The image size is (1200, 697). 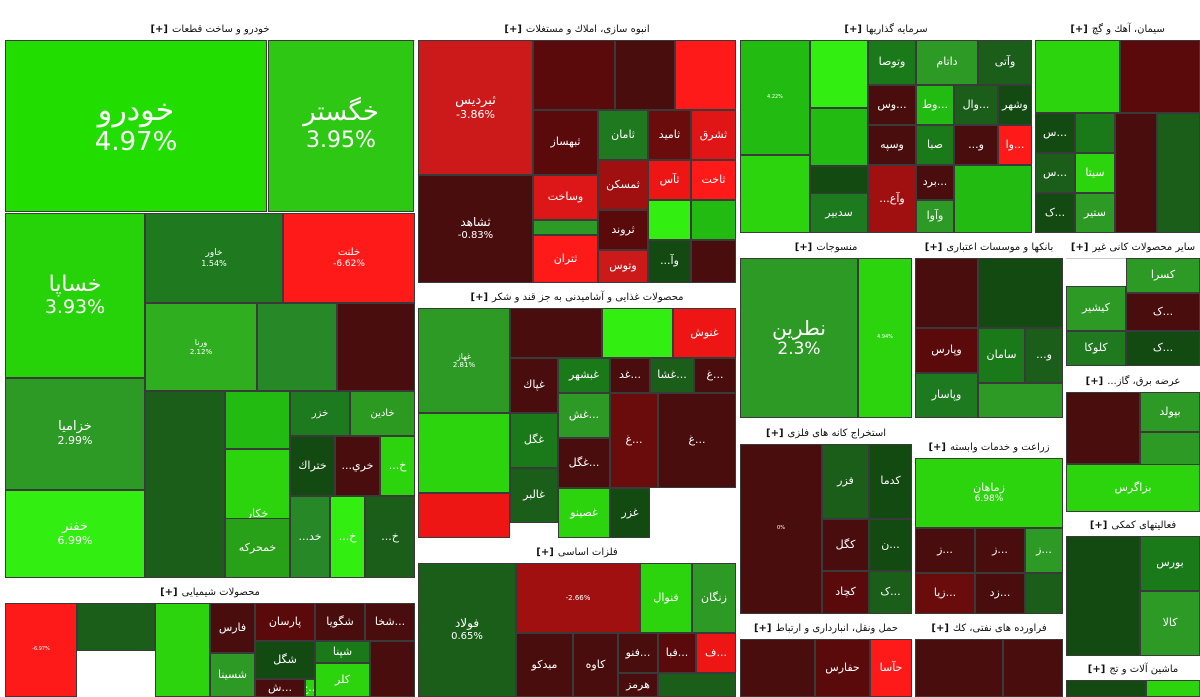 What do you see at coordinates (201, 347) in the screenshot?
I see `stock-tile: ورنا 2.12%` at bounding box center [201, 347].